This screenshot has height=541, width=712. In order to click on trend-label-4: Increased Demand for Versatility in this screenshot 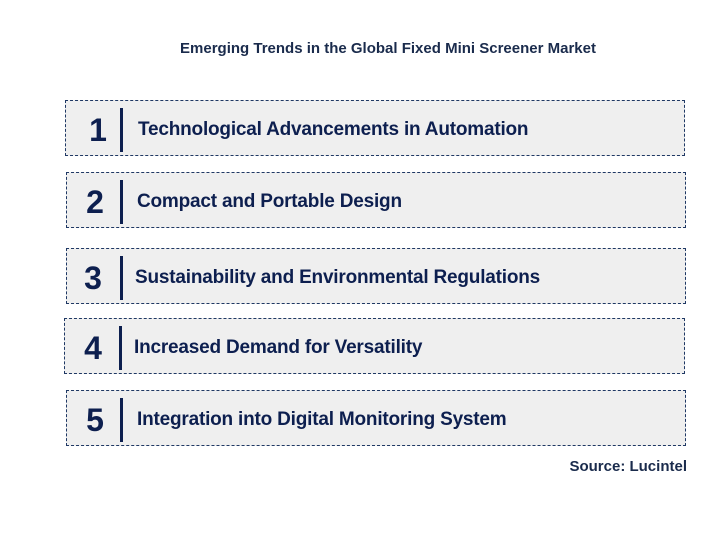, I will do `click(278, 347)`.